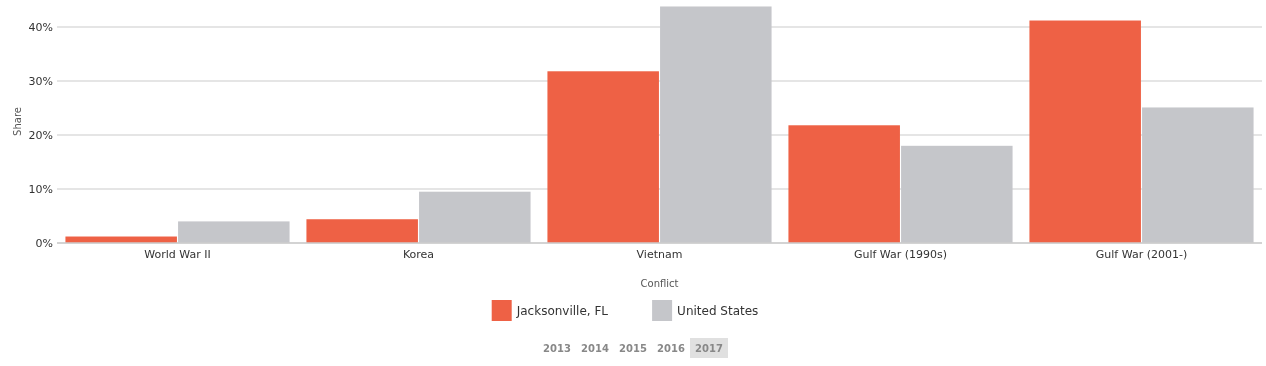  Describe the element at coordinates (659, 283) in the screenshot. I see `x-axis-title: Conflict` at that location.